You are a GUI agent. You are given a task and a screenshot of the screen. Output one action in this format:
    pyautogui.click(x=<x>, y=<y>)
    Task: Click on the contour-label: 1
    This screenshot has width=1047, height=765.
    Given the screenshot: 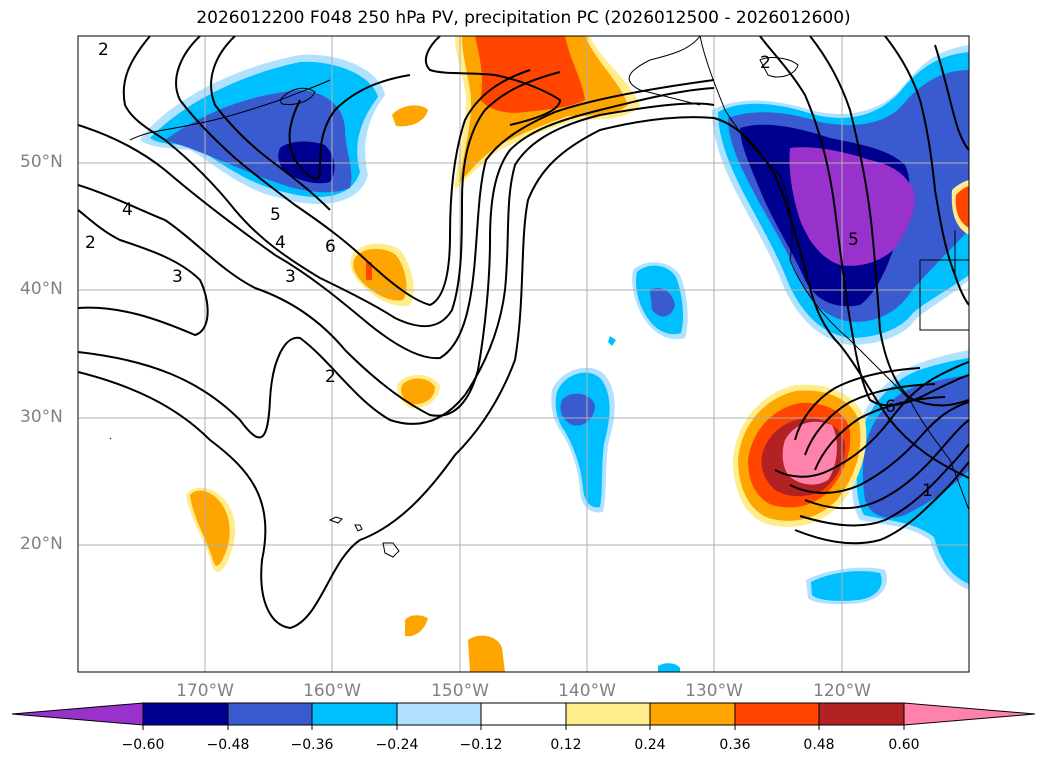 What is the action you would take?
    pyautogui.click(x=927, y=491)
    